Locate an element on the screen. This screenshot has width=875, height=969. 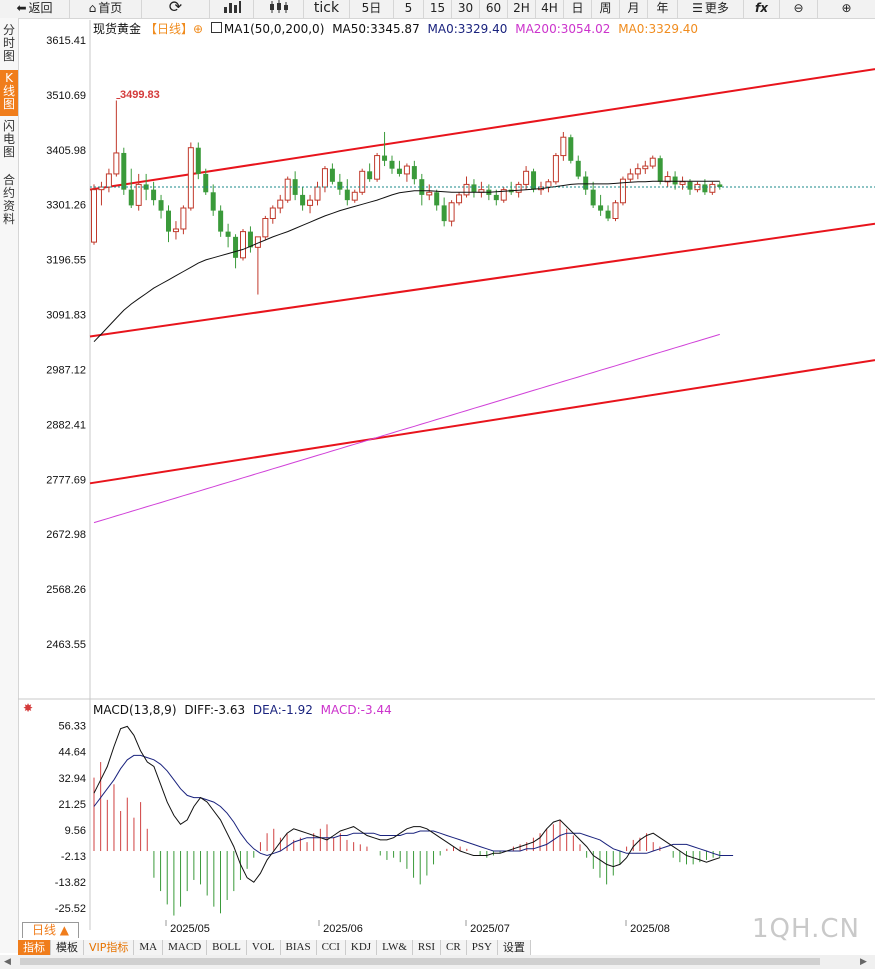
tab-psy: PSY is located at coordinates (482, 947).